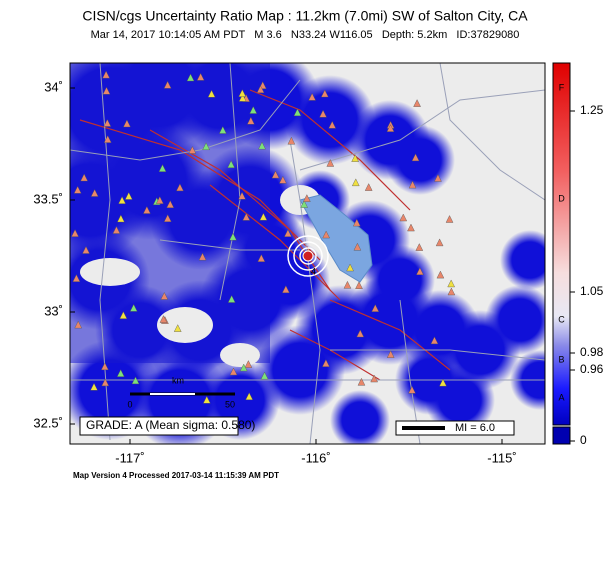 This screenshot has width=612, height=574. Describe the element at coordinates (562, 87) in the screenshot. I see `grade-letter: F` at that location.